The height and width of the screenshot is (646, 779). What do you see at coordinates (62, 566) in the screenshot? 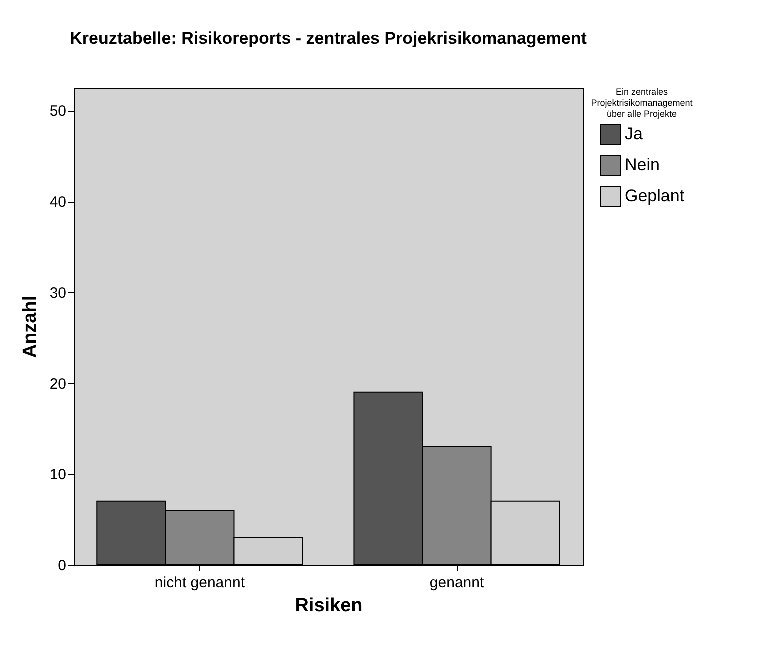
I see `y-tick-label: 0` at bounding box center [62, 566].